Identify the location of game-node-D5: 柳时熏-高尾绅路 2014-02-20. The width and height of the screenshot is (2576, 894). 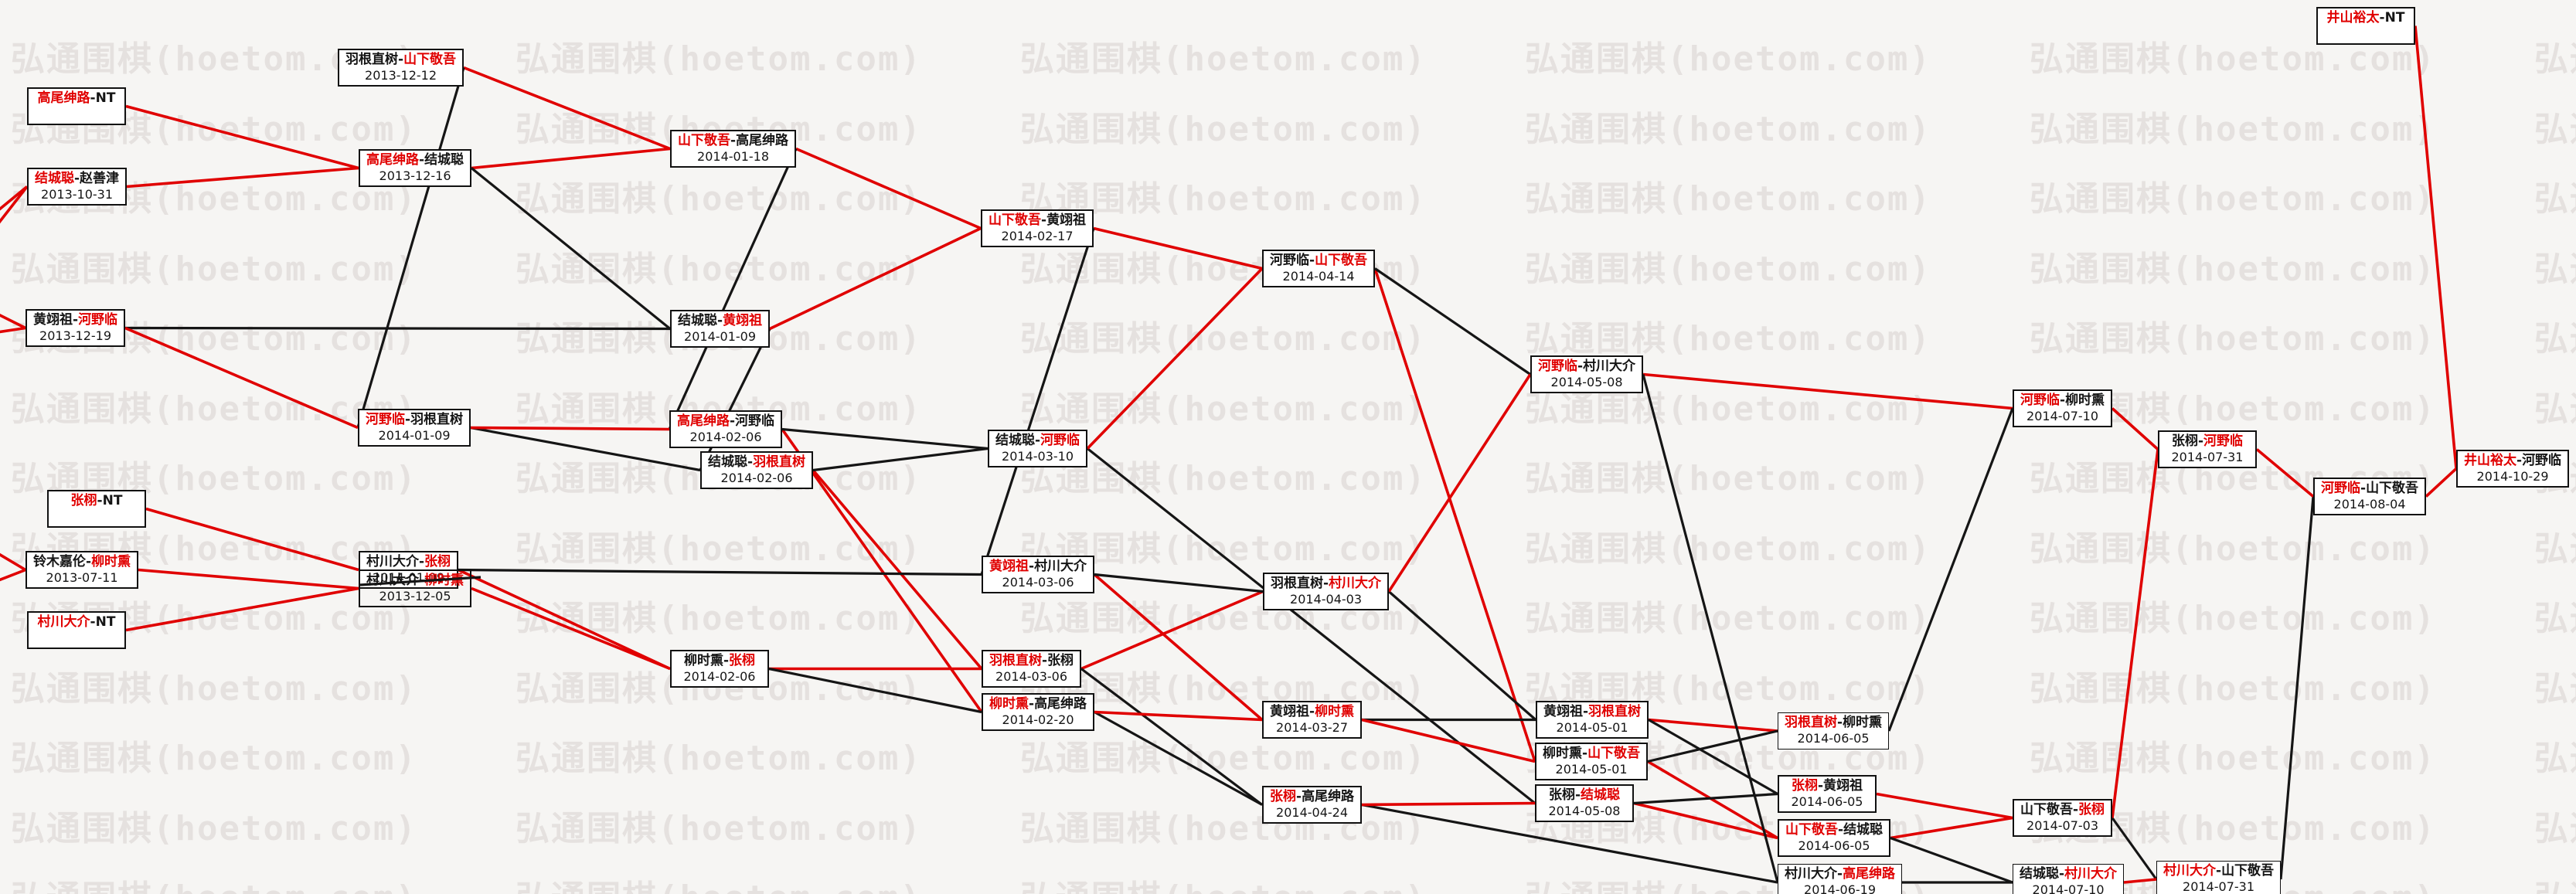
(1038, 712).